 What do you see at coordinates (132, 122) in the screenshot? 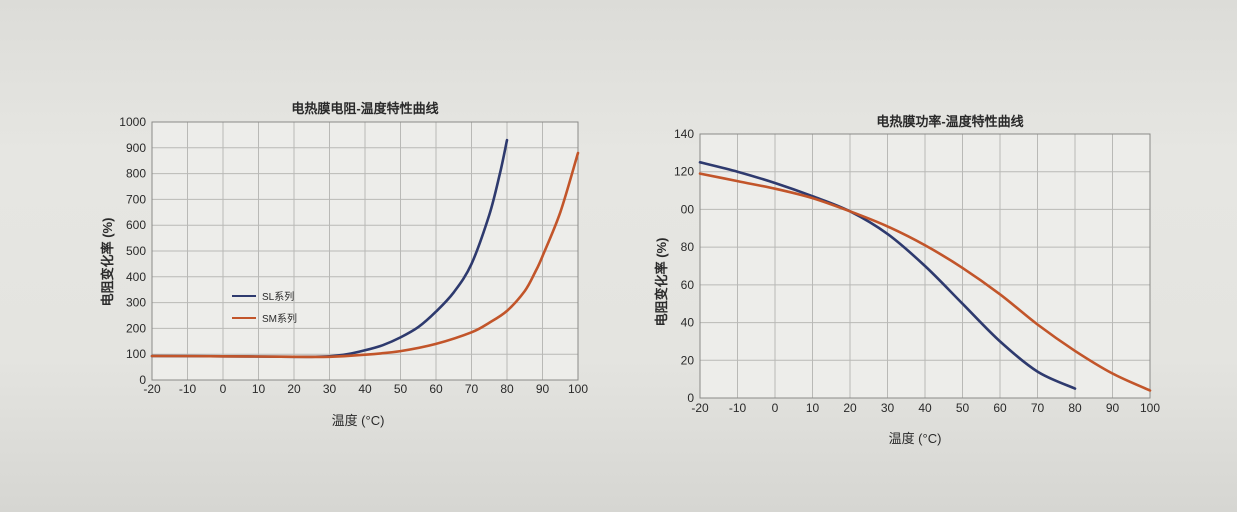
I see `y-tick-label: 1000` at bounding box center [132, 122].